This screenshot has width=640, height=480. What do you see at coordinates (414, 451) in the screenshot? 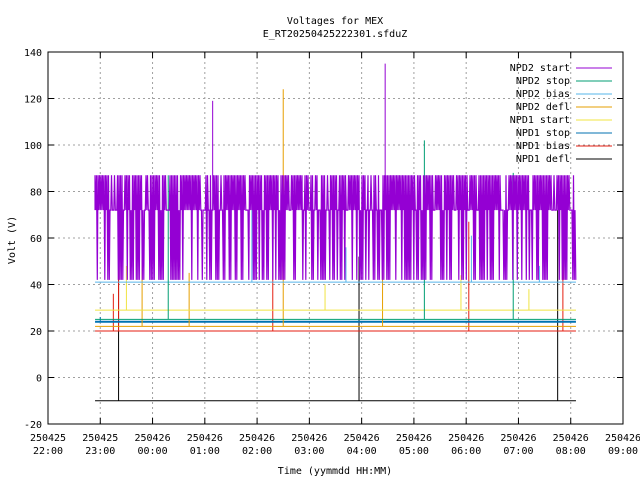
I see `x-tick-time: 05:00` at bounding box center [414, 451].